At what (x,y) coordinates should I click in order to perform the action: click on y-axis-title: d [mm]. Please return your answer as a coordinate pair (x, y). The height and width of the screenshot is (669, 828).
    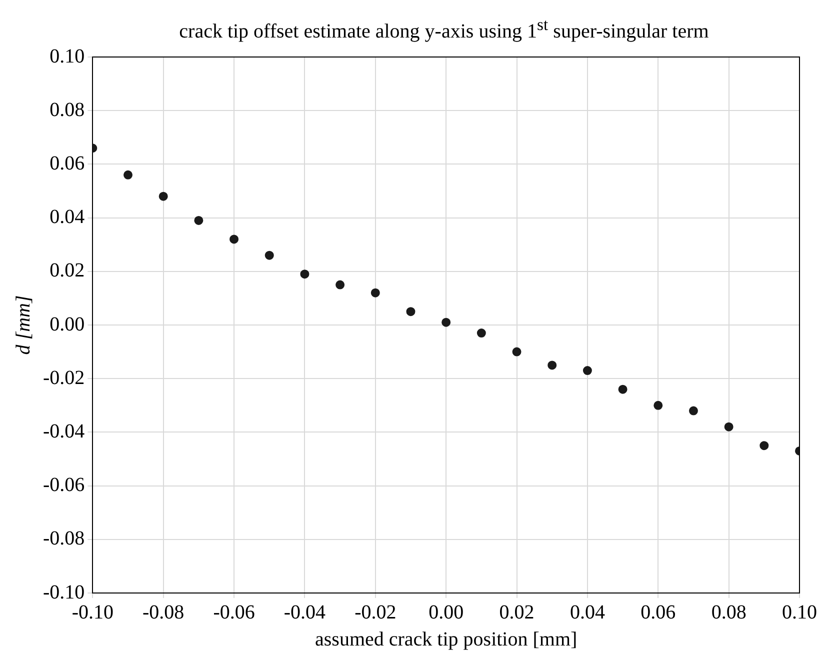
    Looking at the image, I should click on (23, 325).